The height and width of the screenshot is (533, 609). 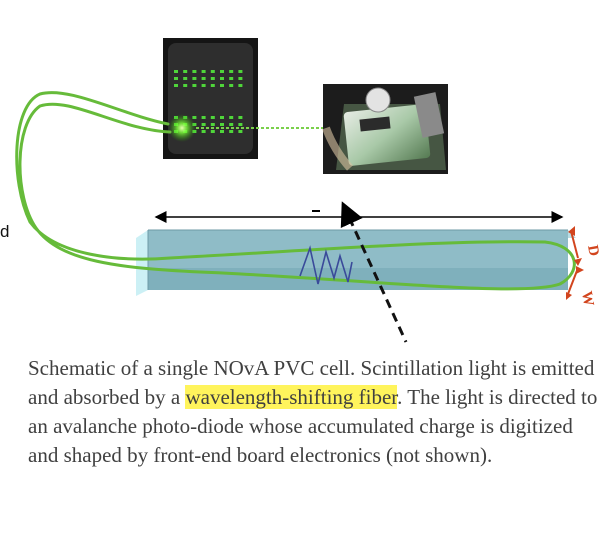 What do you see at coordinates (374, 272) in the screenshot?
I see `particle-track` at bounding box center [374, 272].